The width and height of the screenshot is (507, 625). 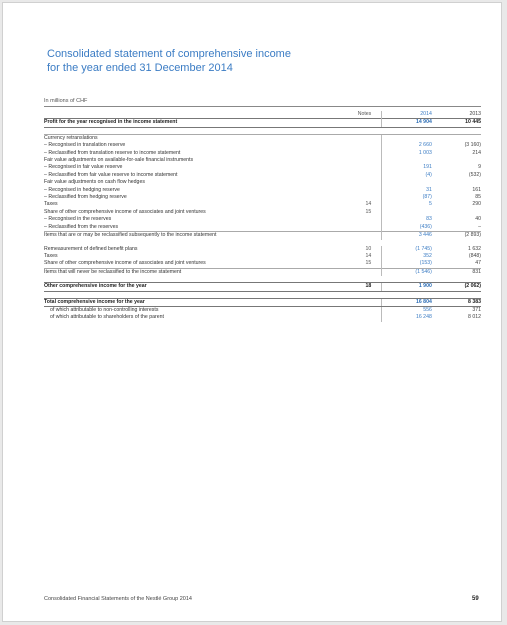 What do you see at coordinates (407, 115) in the screenshot?
I see `year-2014-header: 2014` at bounding box center [407, 115].